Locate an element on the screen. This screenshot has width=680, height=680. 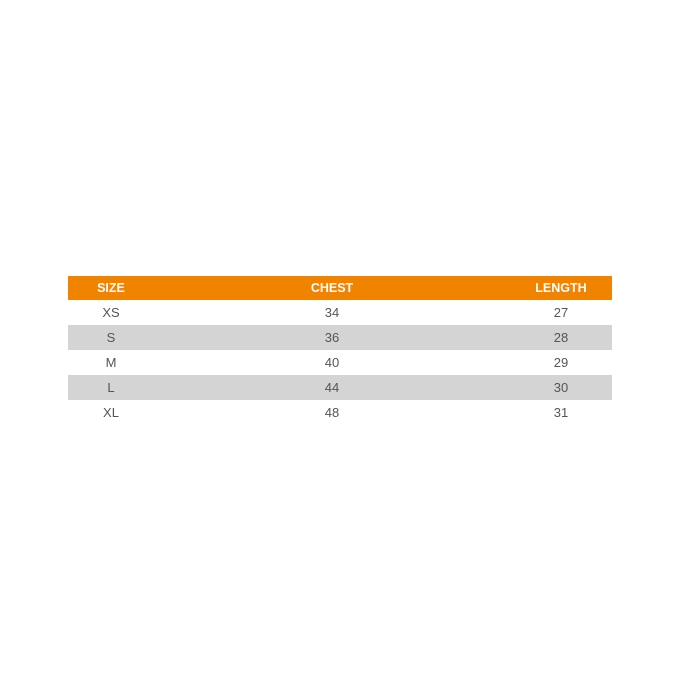
cell-chest: 36 is located at coordinates (332, 337).